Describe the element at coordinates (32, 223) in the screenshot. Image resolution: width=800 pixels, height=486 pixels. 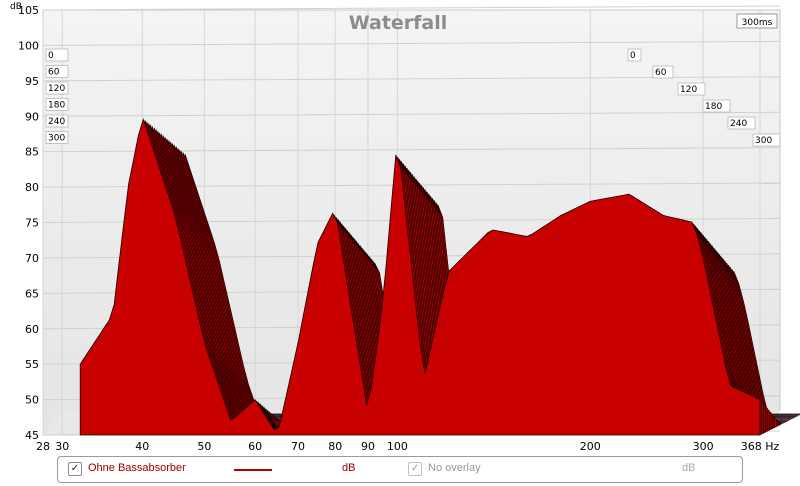
I see `y-tick-label: 75` at that location.